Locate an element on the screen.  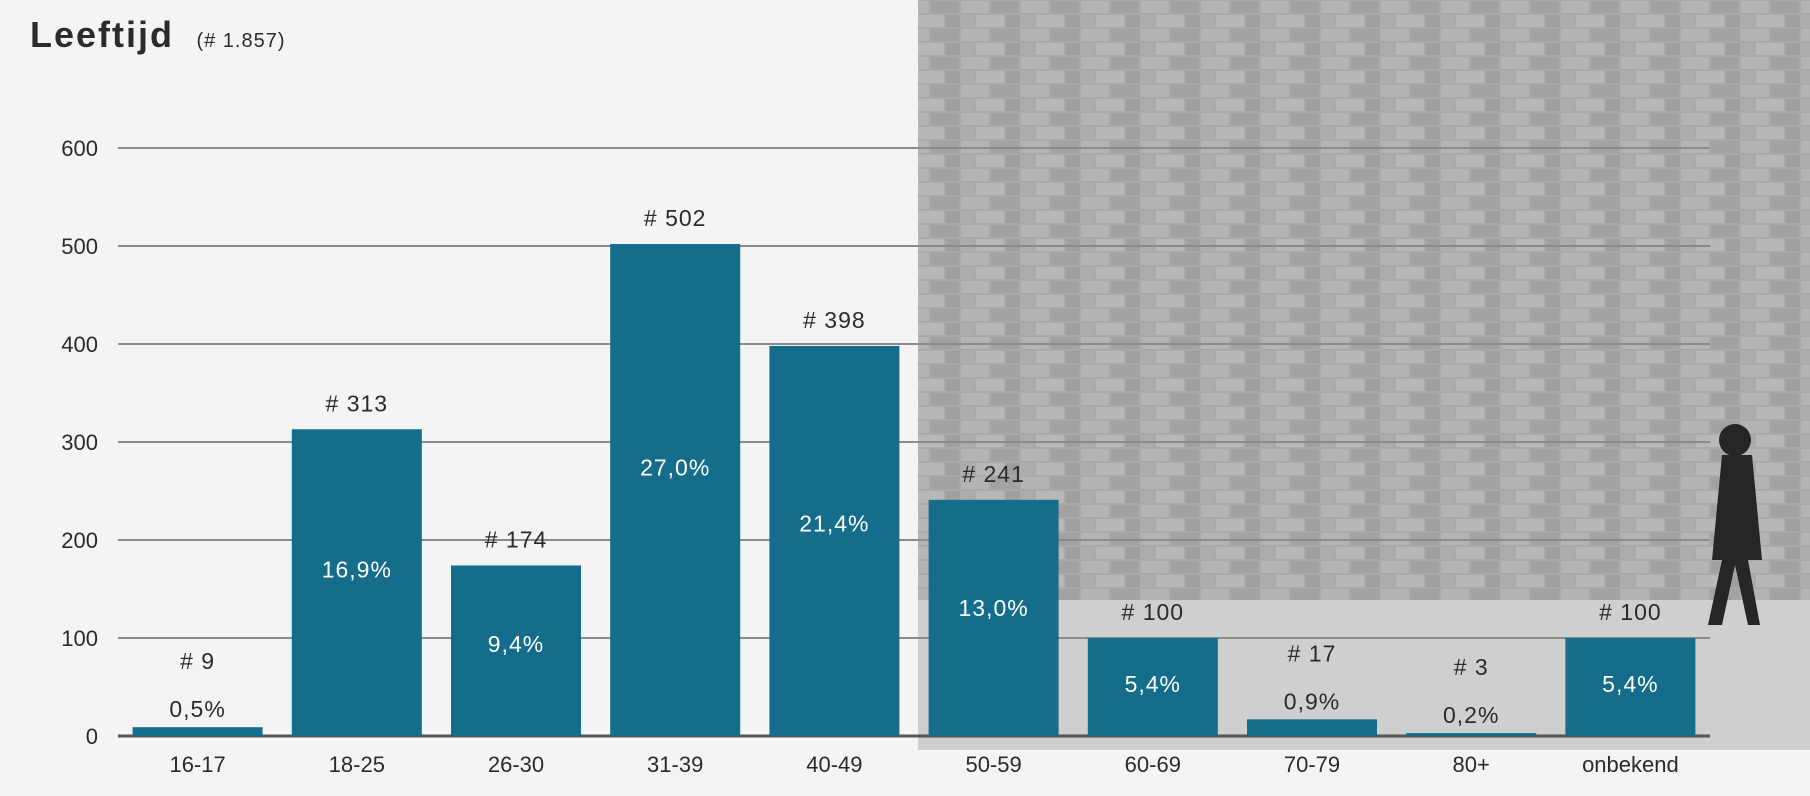
chart-header: Leeftijd (# 1.857) is located at coordinates (158, 35).